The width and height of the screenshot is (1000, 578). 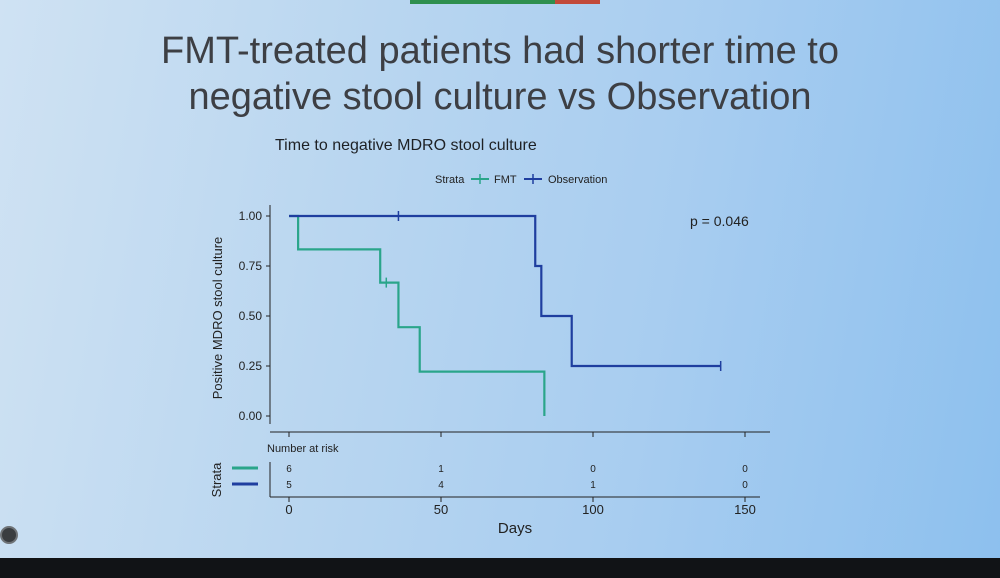 I want to click on presenter-indicator-icon, so click(x=9, y=535).